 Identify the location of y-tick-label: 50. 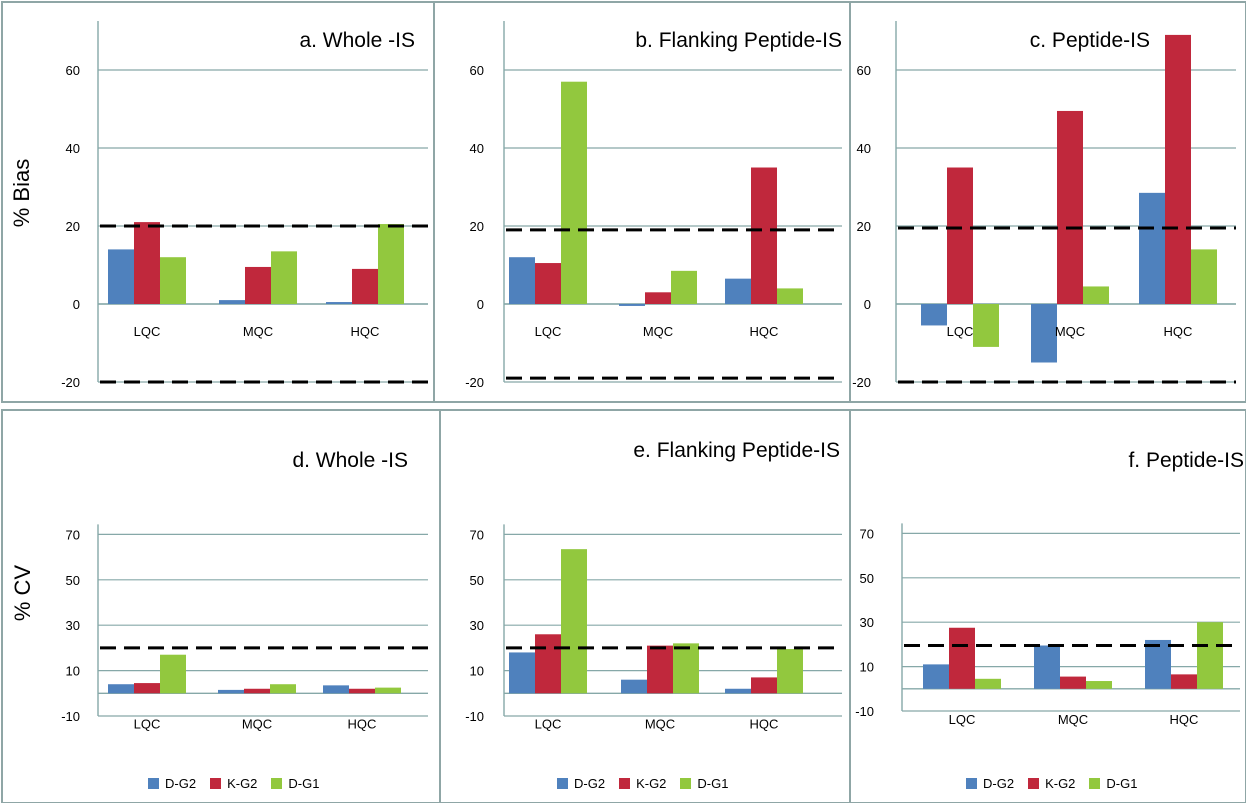
(867, 578).